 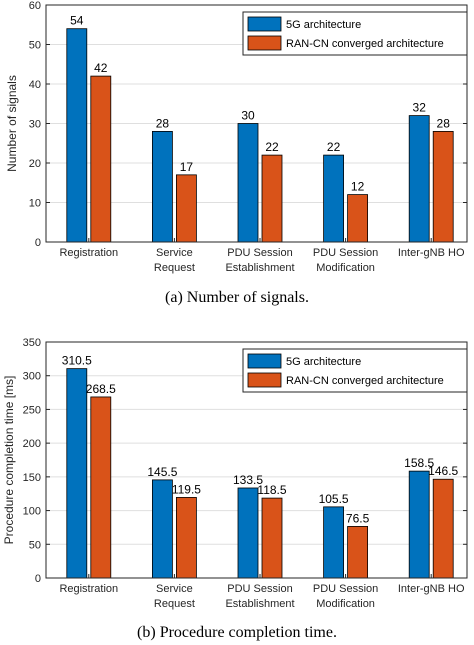 What do you see at coordinates (35, 6) in the screenshot?
I see `y-tick-label: 60` at bounding box center [35, 6].